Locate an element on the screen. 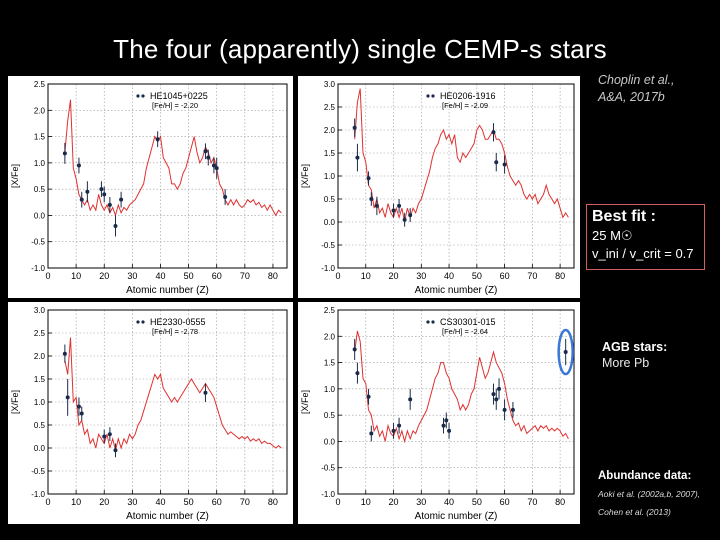 The width and height of the screenshot is (720, 540). legend-metallicity: [Fe/H] = -2.09 is located at coordinates (465, 105).